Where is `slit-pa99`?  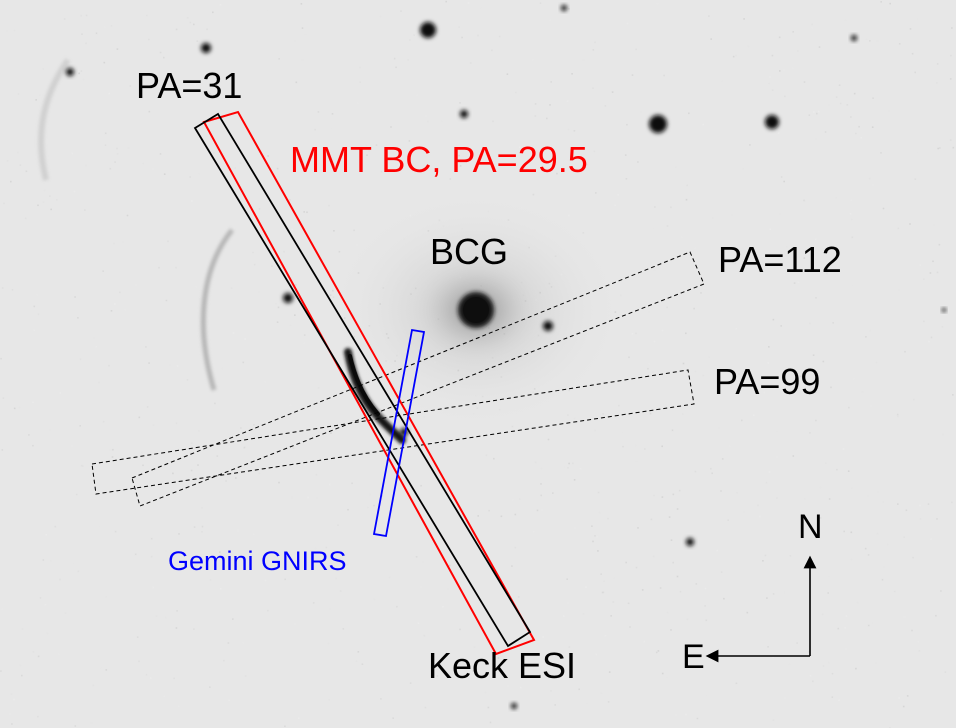
slit-pa99 is located at coordinates (393, 432).